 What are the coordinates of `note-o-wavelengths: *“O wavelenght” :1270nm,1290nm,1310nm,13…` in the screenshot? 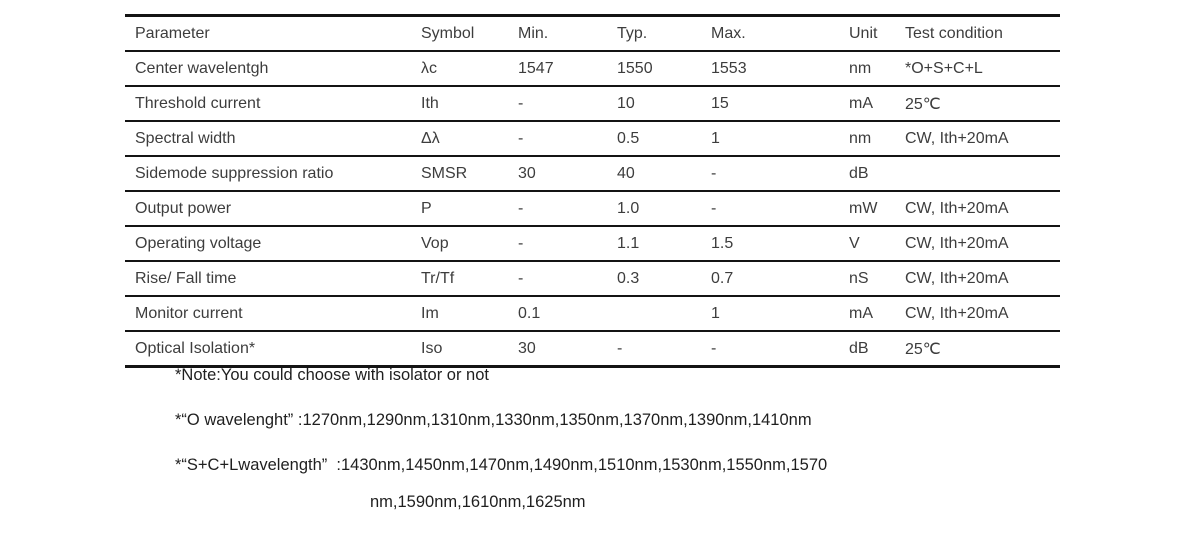 It's located at (493, 420).